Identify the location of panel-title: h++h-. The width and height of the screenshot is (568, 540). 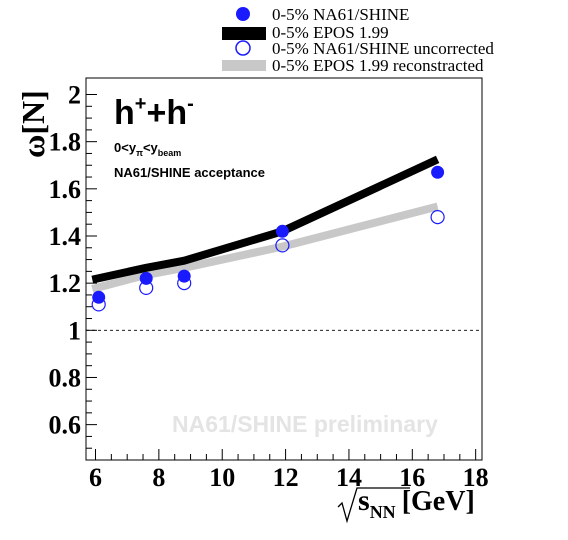
(154, 112).